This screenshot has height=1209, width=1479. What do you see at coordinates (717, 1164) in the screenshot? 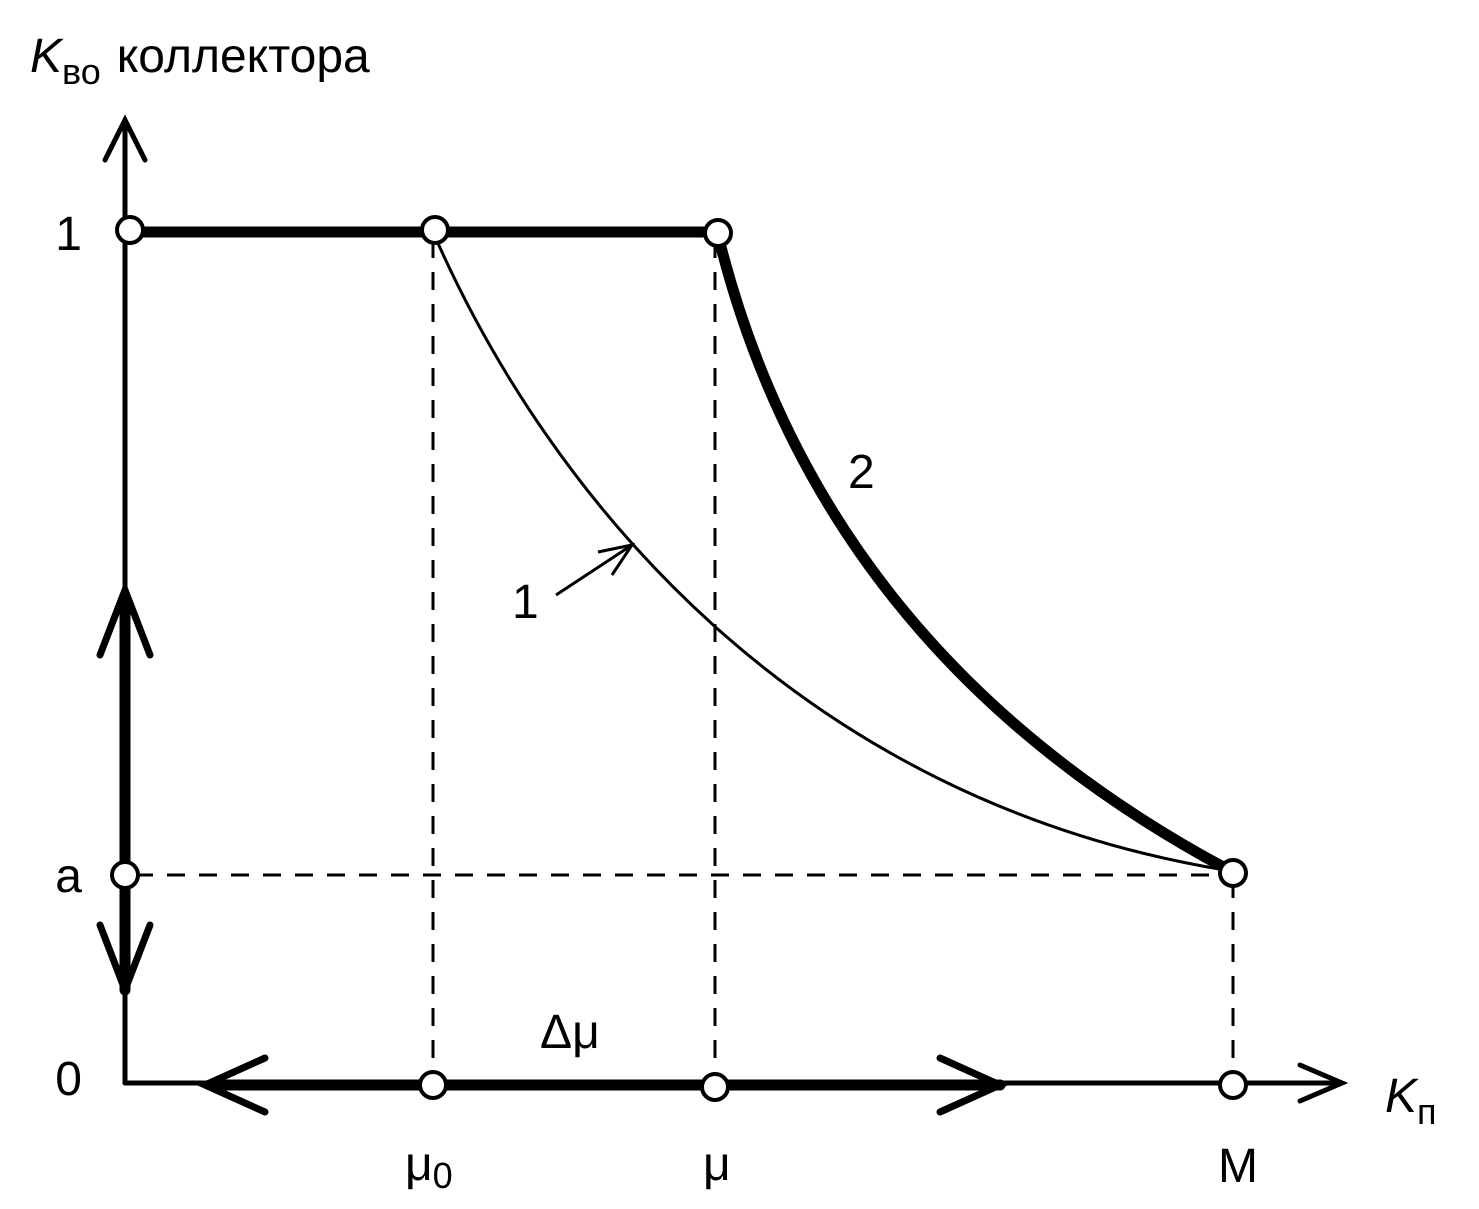
I see `x-tick-label: μ` at bounding box center [717, 1164].